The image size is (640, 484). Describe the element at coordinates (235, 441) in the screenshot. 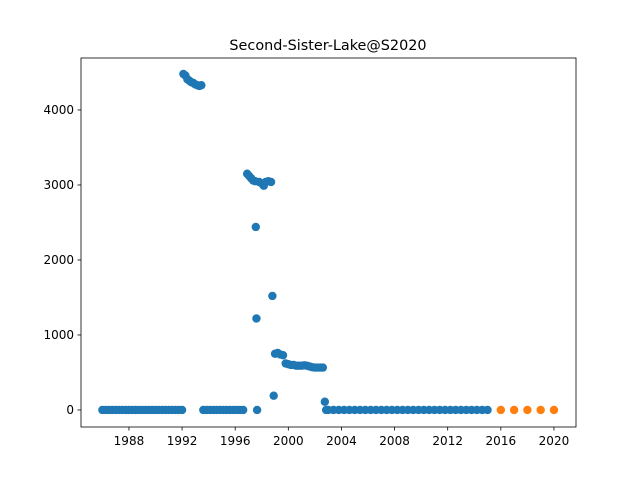

I see `x-tick-label: 1996` at that location.